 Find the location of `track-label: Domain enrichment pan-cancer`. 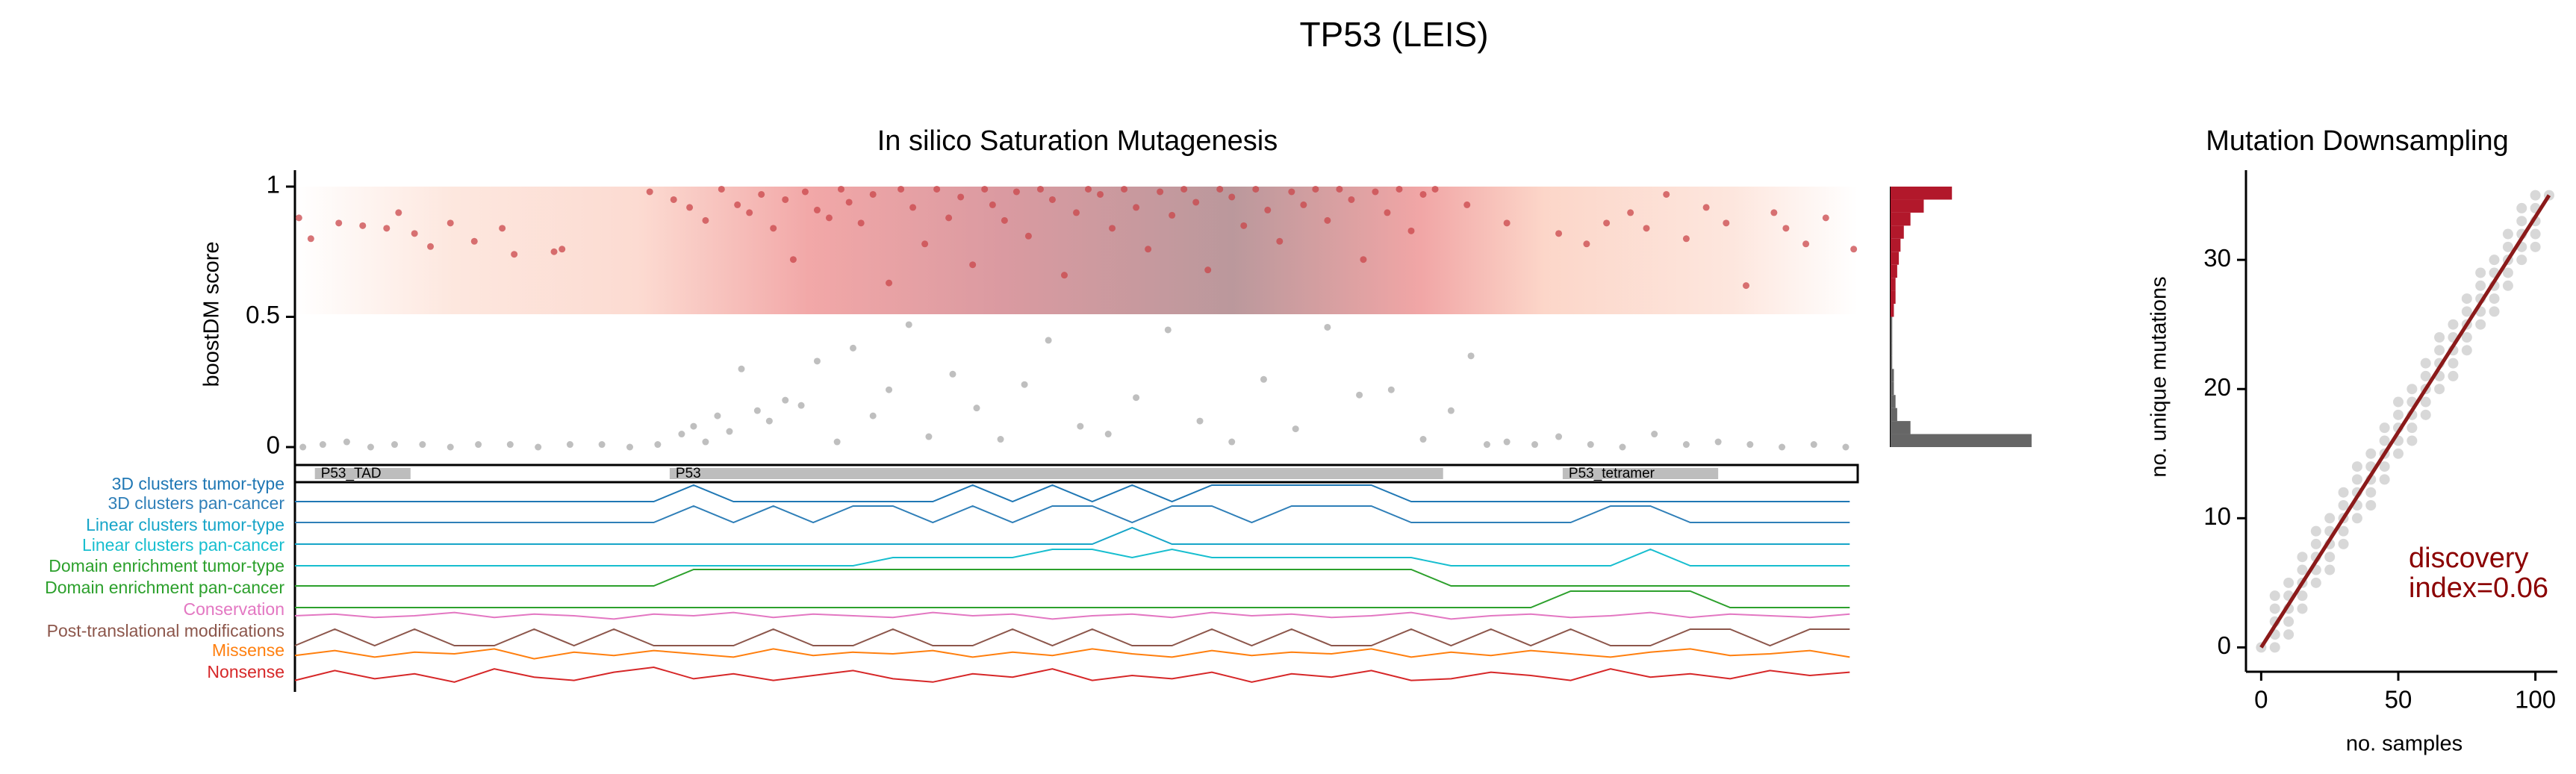

track-label: Domain enrichment pan-cancer is located at coordinates (164, 587).